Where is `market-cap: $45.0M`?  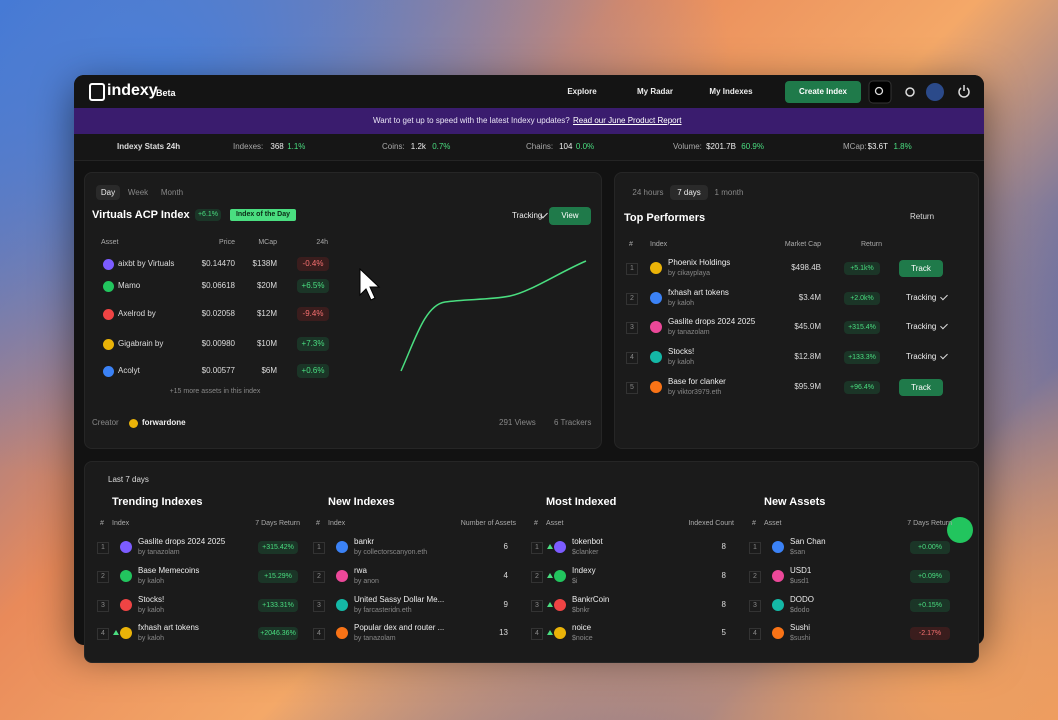
market-cap: $45.0M is located at coordinates (807, 326).